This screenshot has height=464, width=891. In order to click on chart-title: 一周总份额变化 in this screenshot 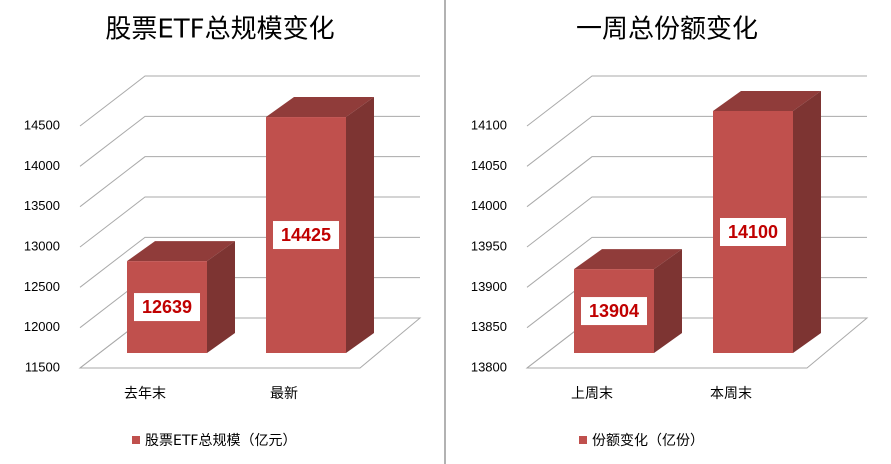, I will do `click(667, 30)`.